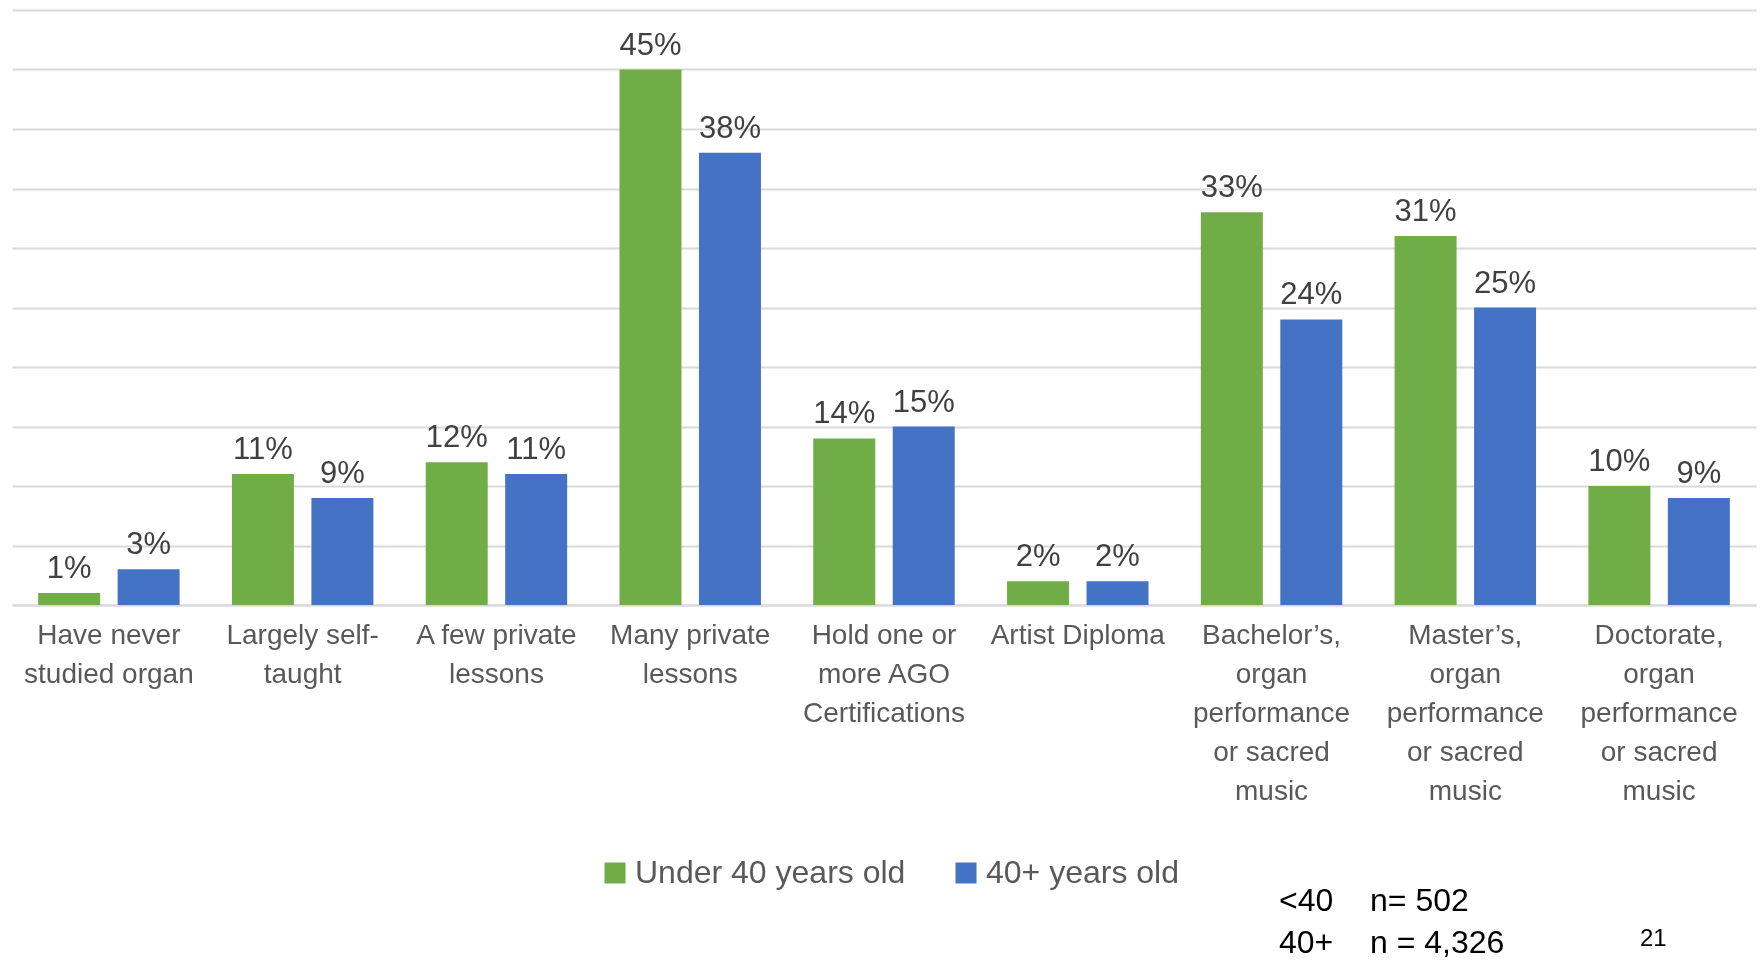  What do you see at coordinates (302, 653) in the screenshot?
I see `x-tick-label: Largely self-taught` at bounding box center [302, 653].